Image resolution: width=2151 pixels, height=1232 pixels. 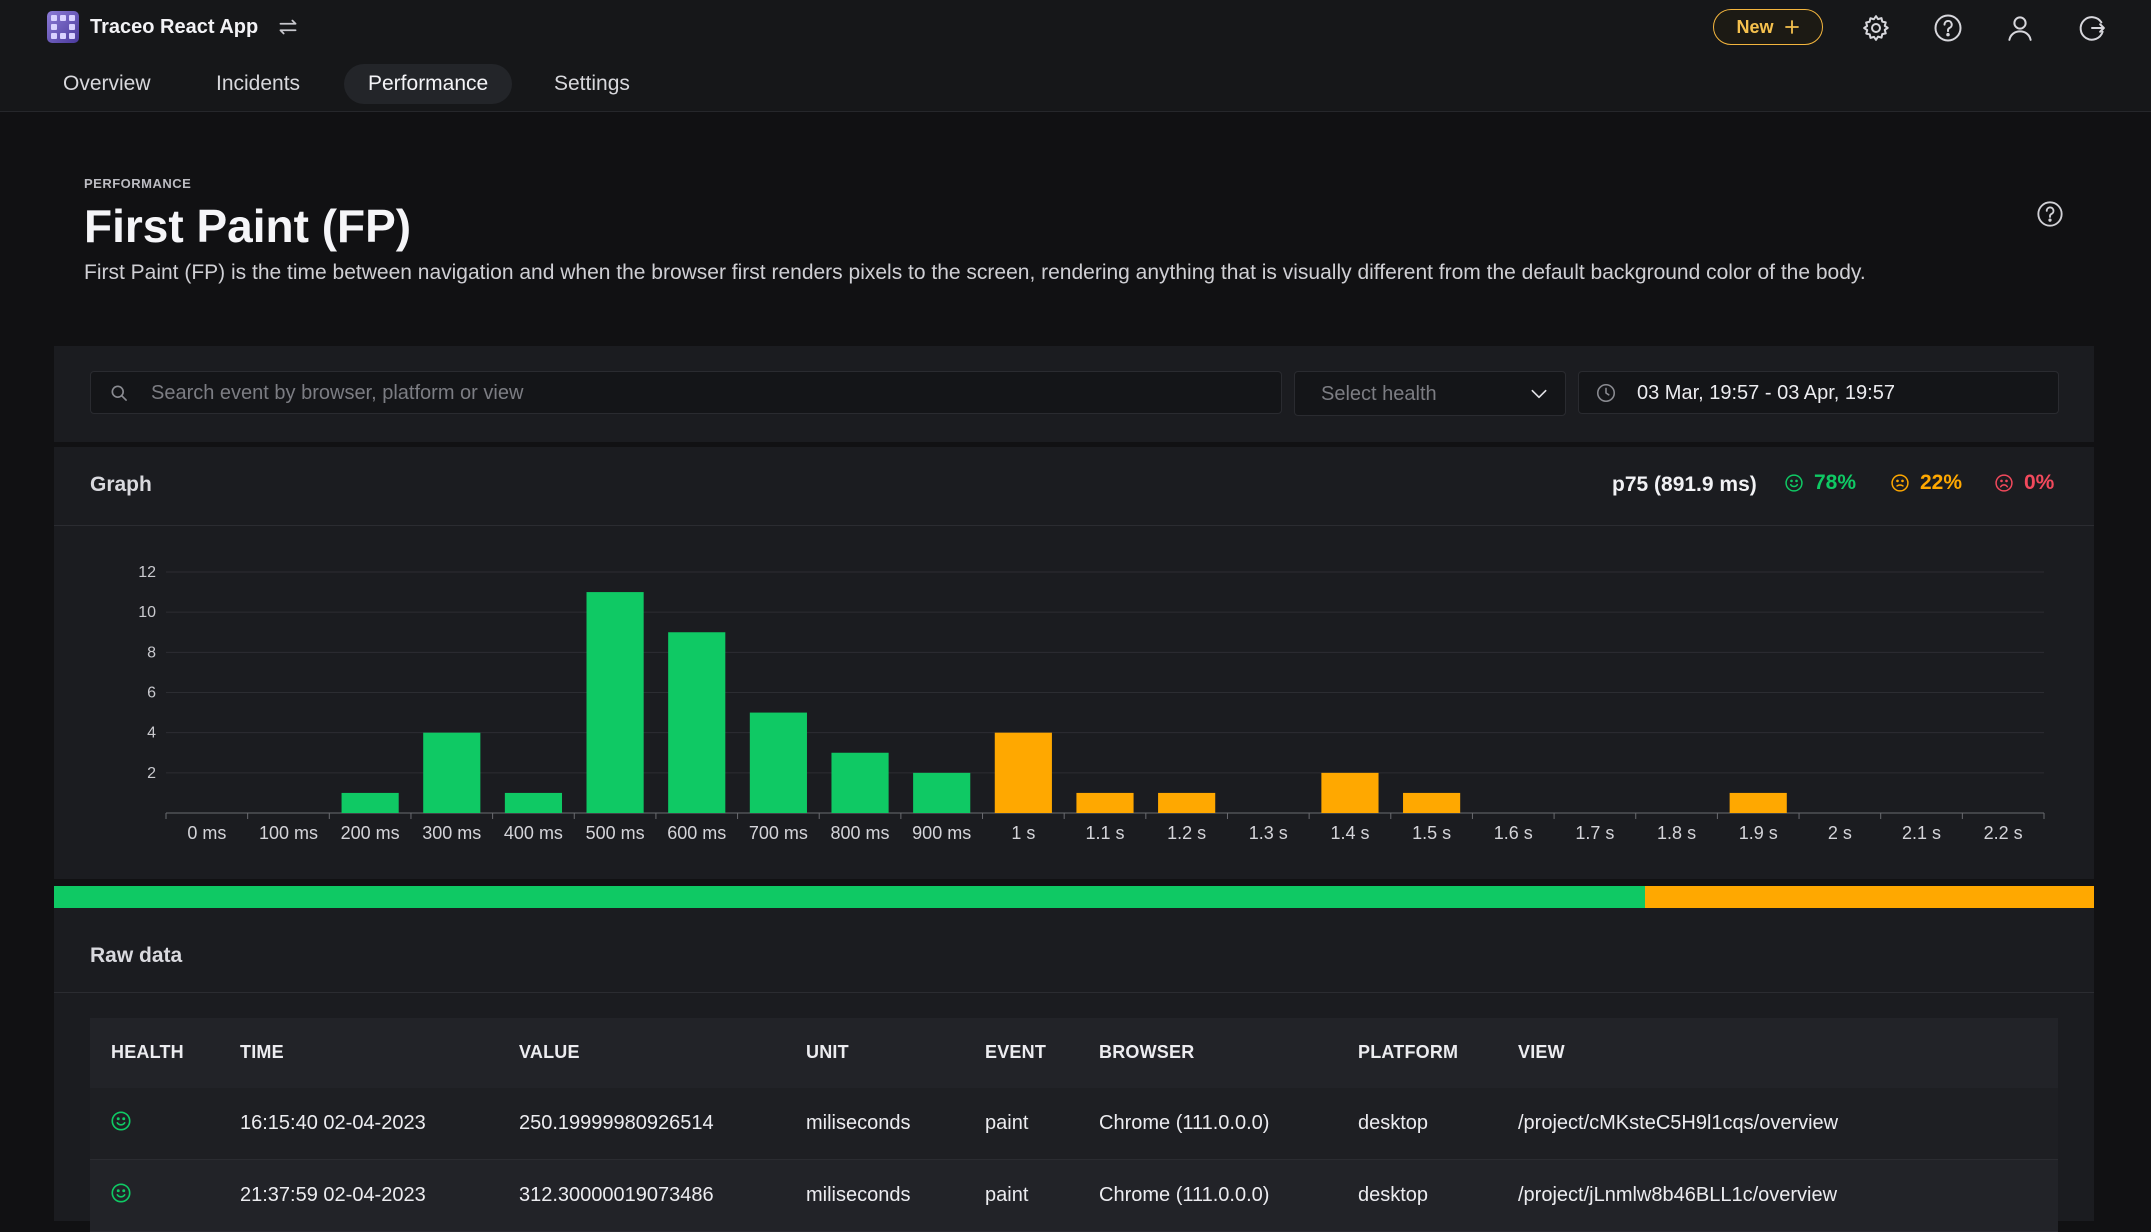 What do you see at coordinates (147, 612) in the screenshot?
I see `y-tick-label: 10` at bounding box center [147, 612].